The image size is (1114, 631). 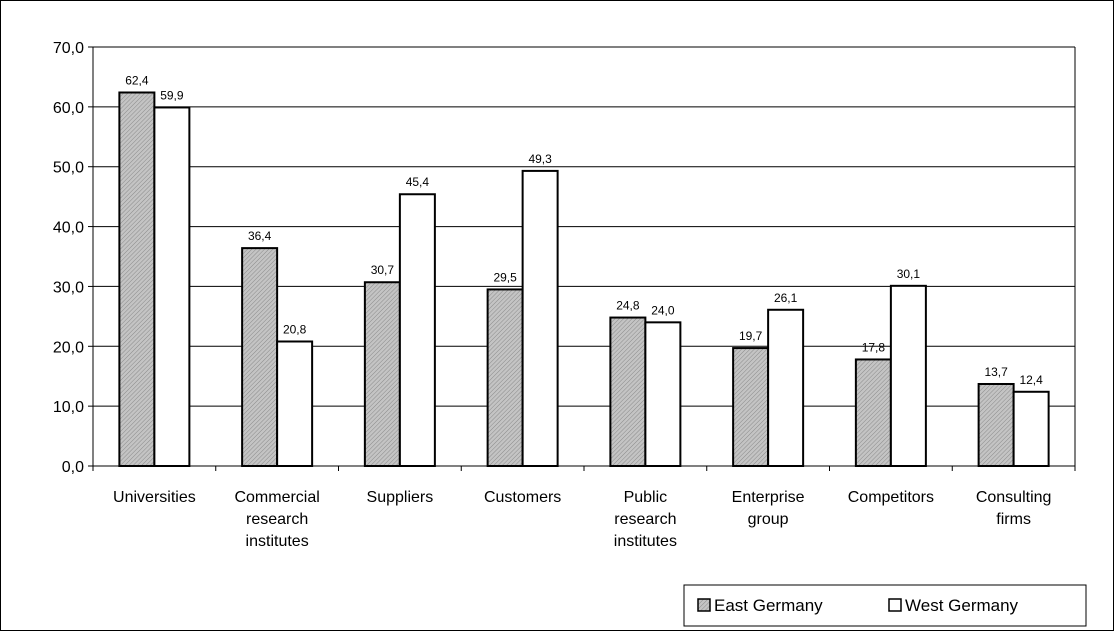 I want to click on data-label: 29,5, so click(x=505, y=277).